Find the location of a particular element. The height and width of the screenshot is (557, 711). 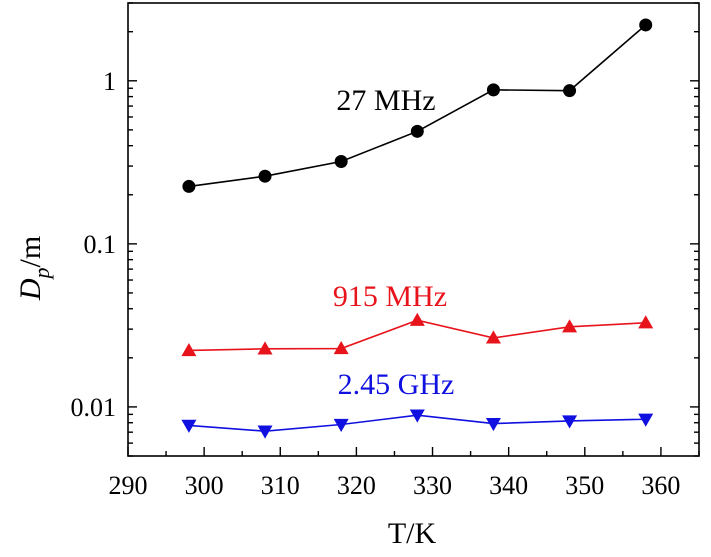

x-tick-label: 360 is located at coordinates (660, 485).